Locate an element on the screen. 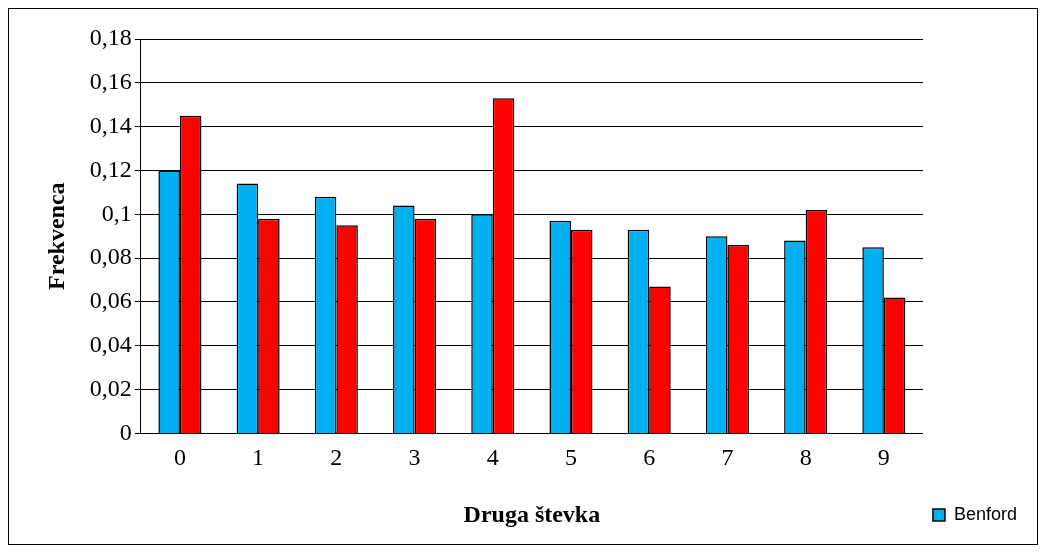  y-tick-label: 0,16 is located at coordinates (110, 81).